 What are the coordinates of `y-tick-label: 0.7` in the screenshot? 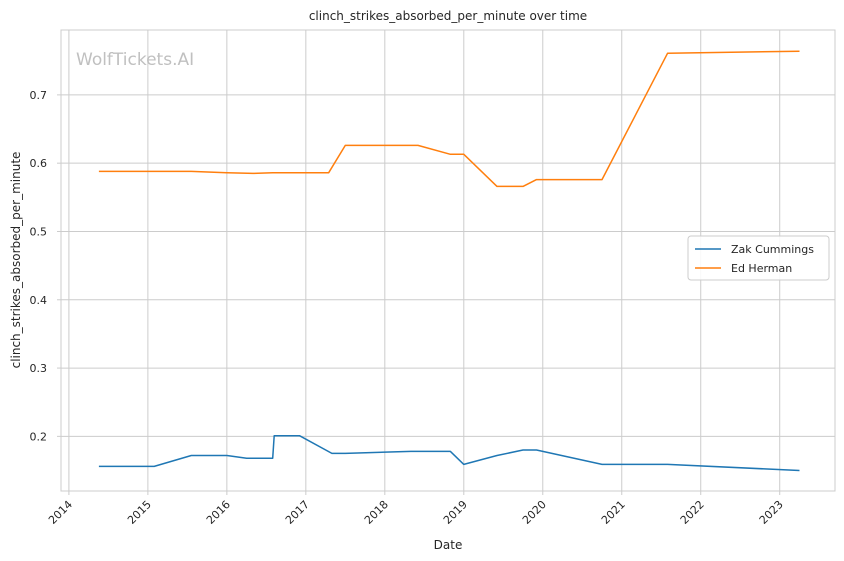 It's located at (39, 95).